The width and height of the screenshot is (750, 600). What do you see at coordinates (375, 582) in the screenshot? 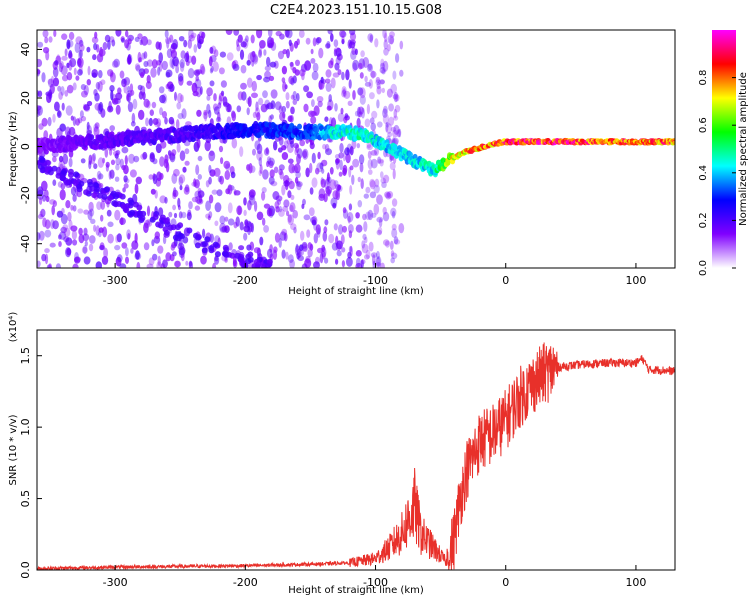
I see `x-tick-label: -100` at bounding box center [375, 582].